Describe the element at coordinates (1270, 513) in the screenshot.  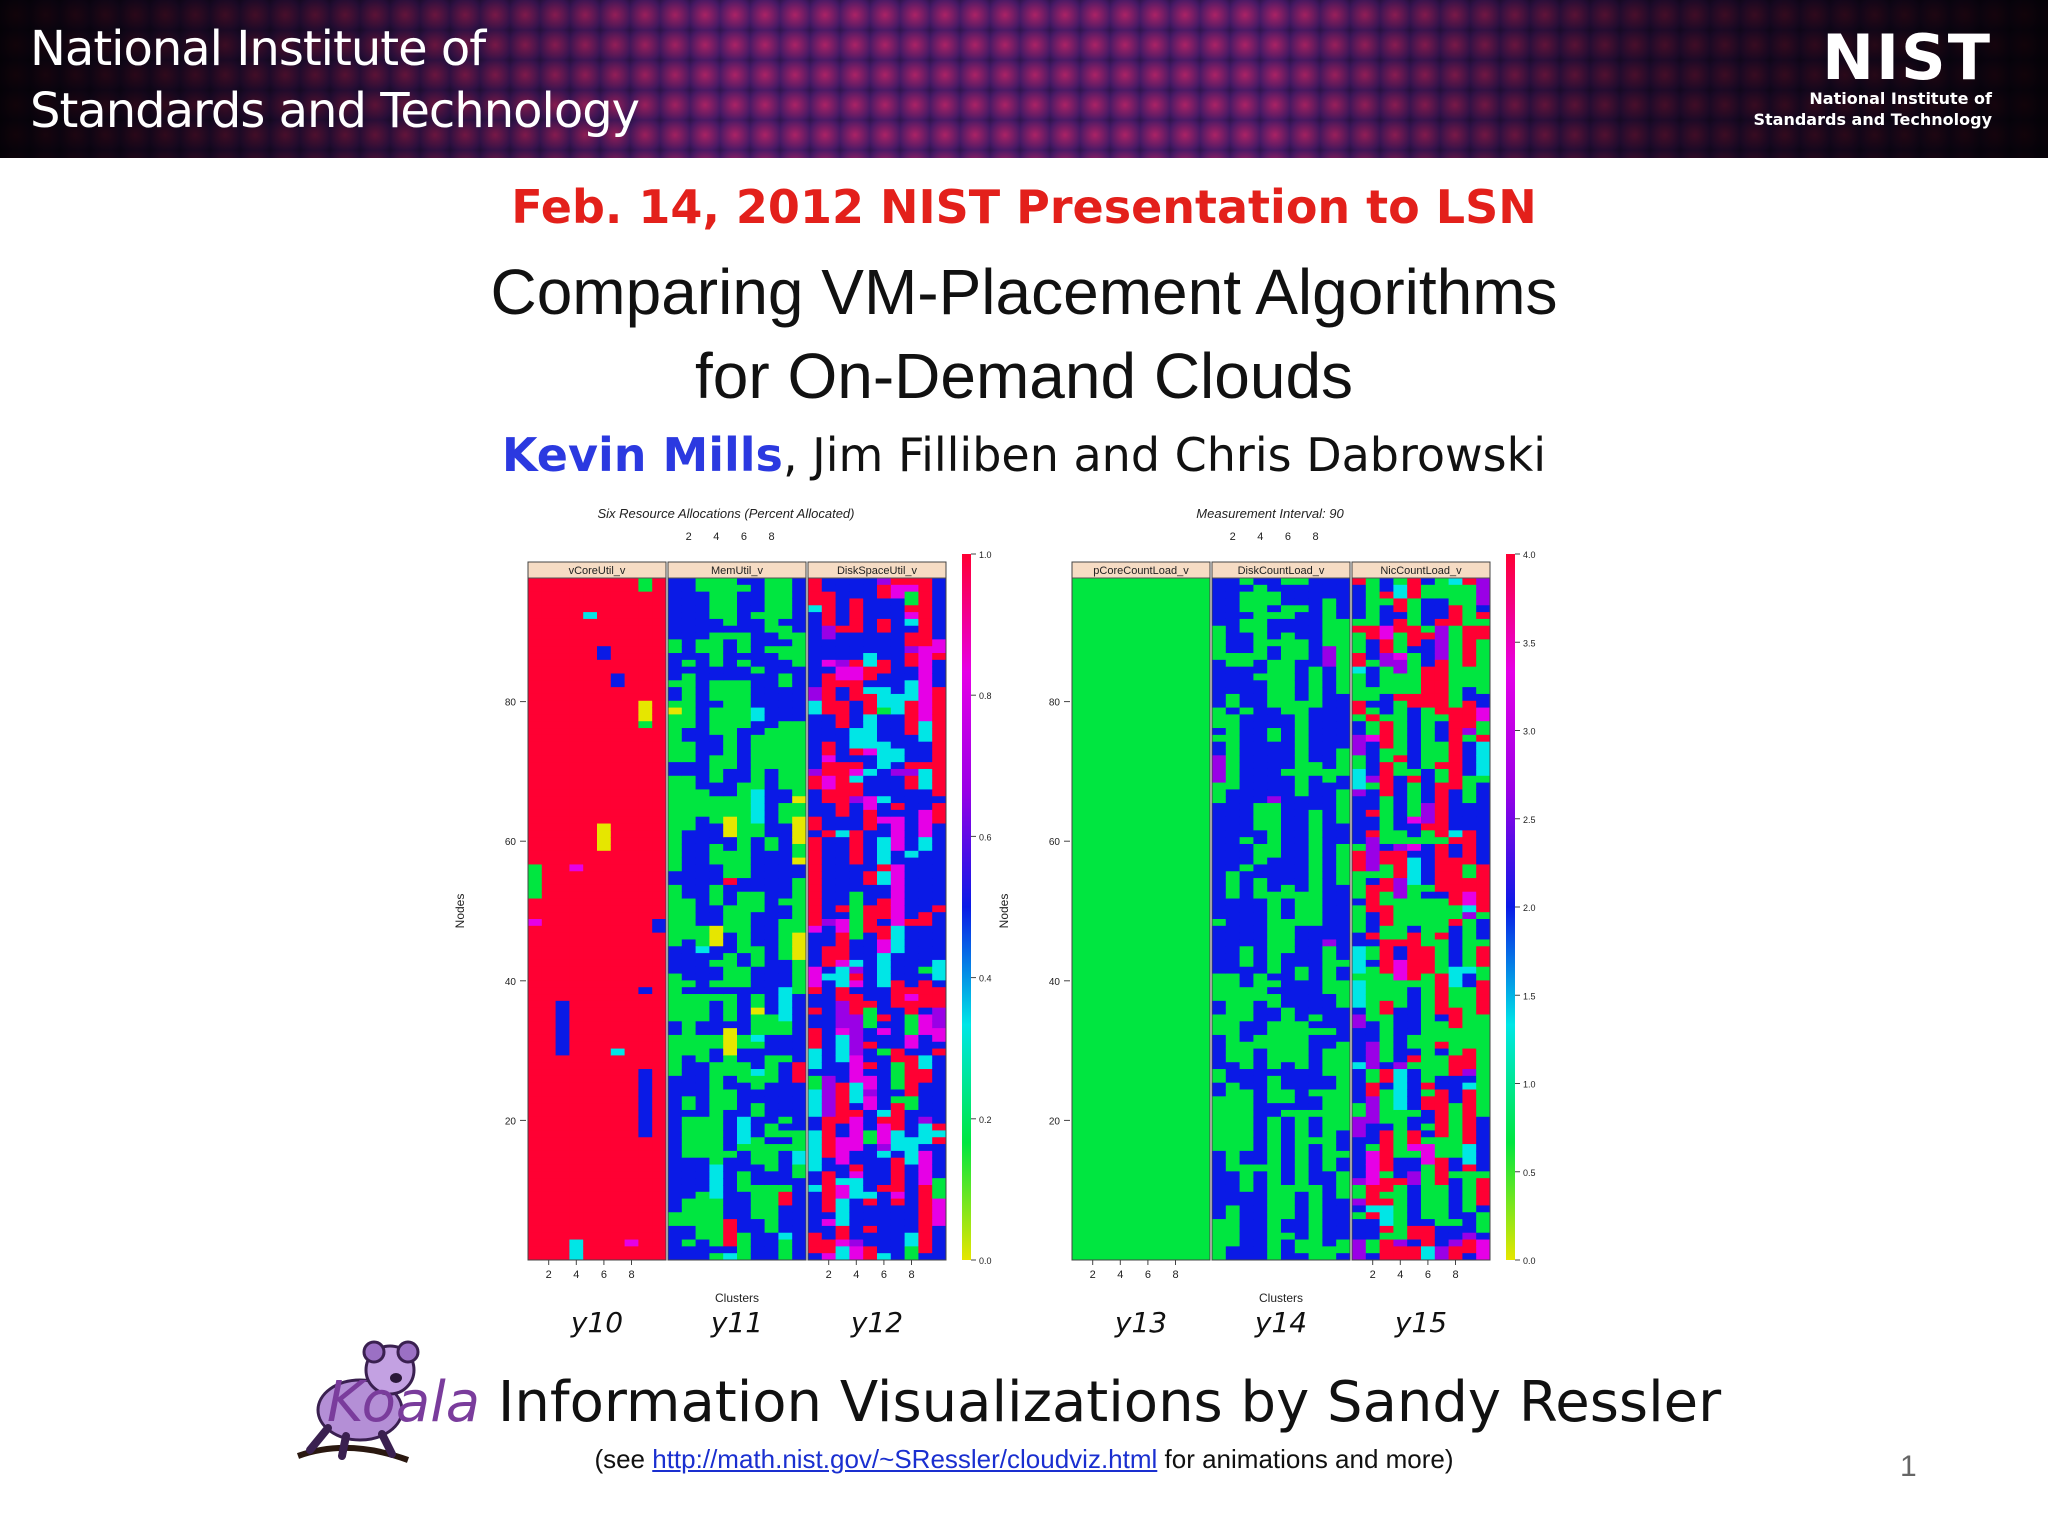
I see `chart-title: Measurement Interval: 90` at that location.